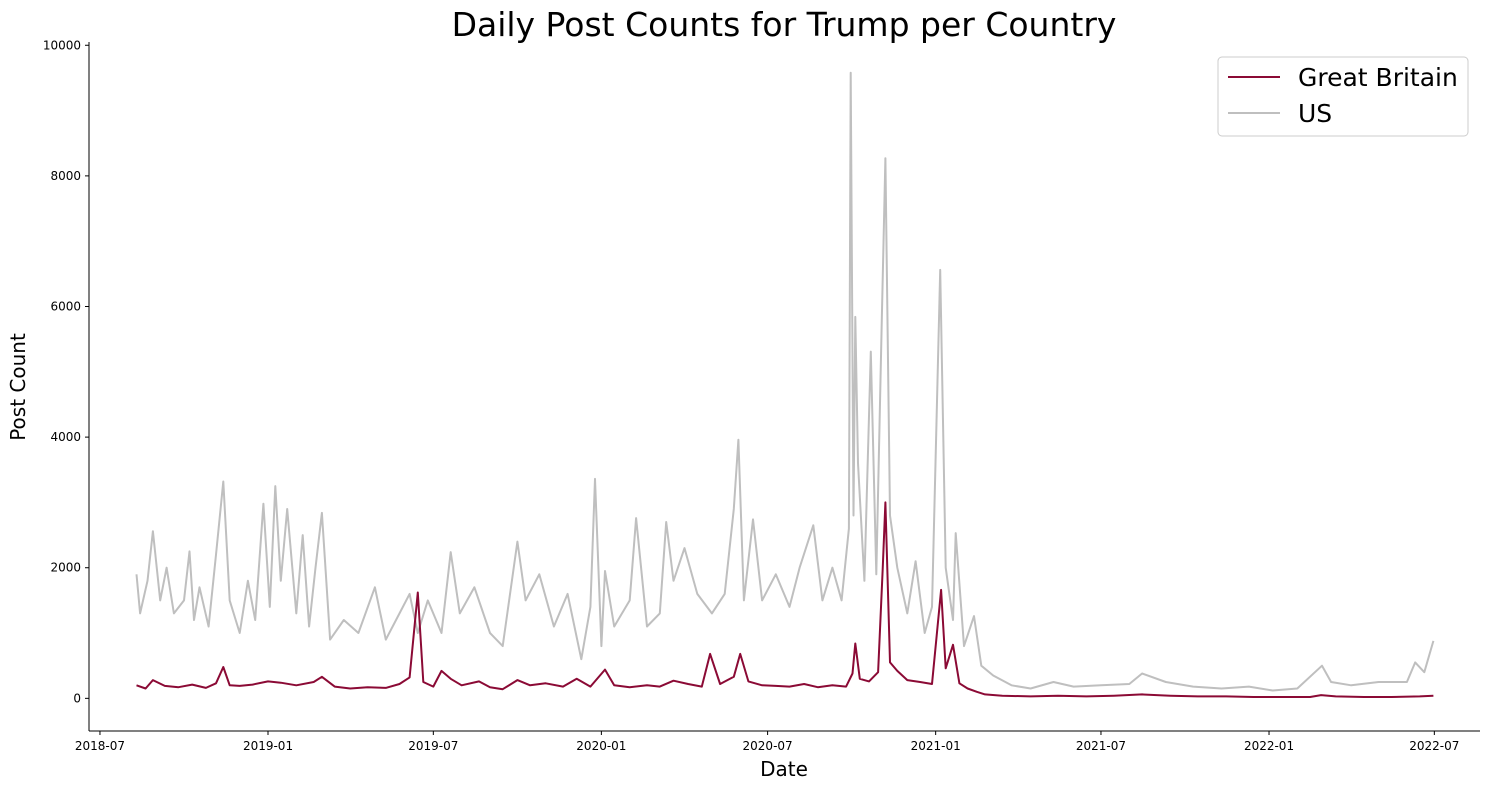 The image size is (1489, 789). What do you see at coordinates (936, 746) in the screenshot?
I see `x-tick-label: 2021-01` at bounding box center [936, 746].